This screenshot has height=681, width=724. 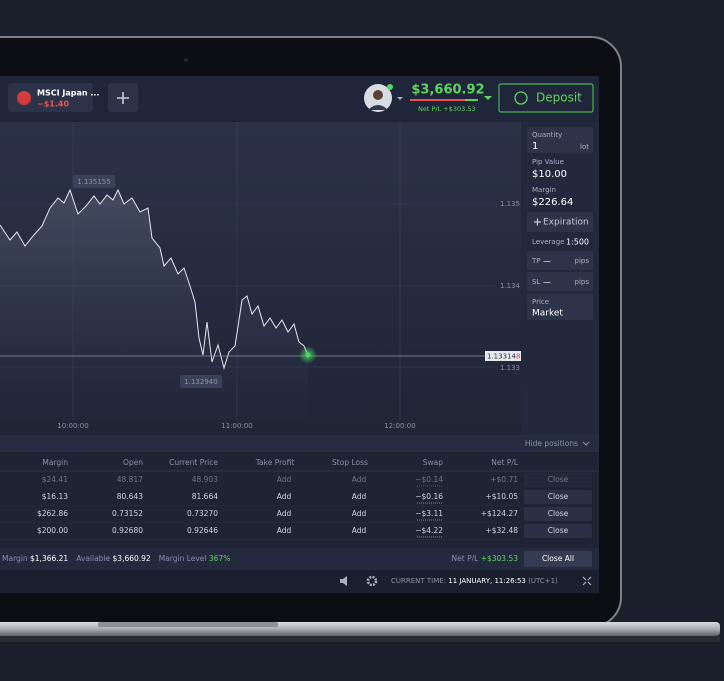 I want to click on low-label: 1.132940, so click(x=200, y=382).